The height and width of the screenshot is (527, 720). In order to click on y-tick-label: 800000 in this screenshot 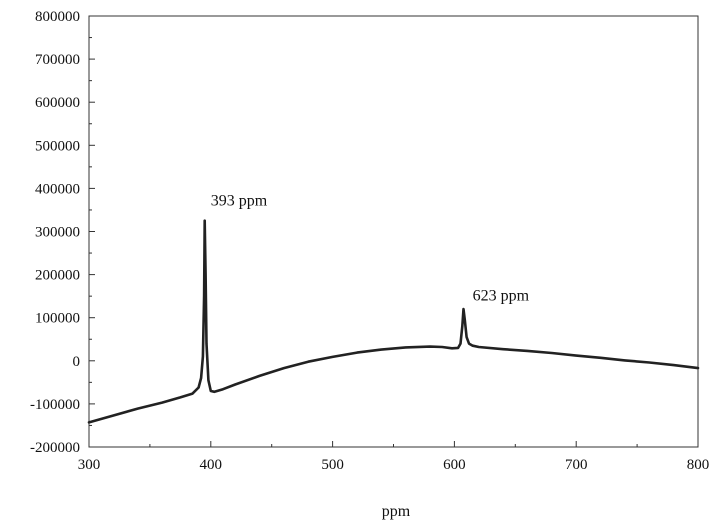, I will do `click(57, 17)`.